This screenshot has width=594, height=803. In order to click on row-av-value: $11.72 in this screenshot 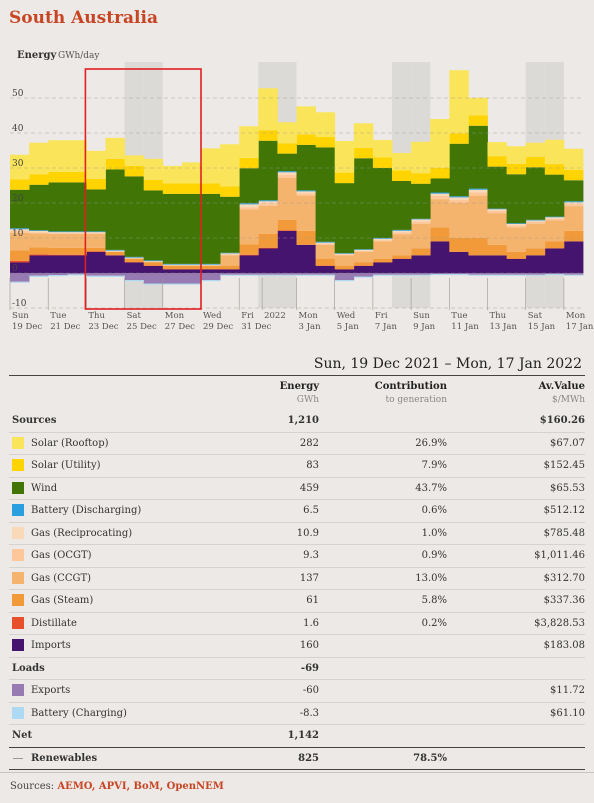, I will do `click(567, 690)`.